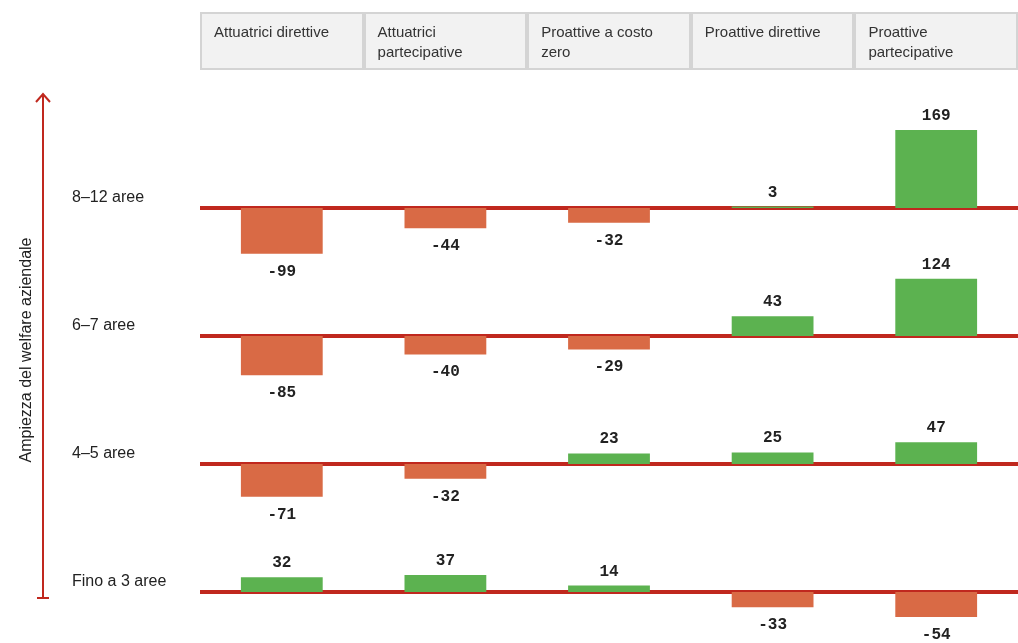 The image size is (1018, 643). What do you see at coordinates (282, 271) in the screenshot?
I see `data-label: -99` at bounding box center [282, 271].